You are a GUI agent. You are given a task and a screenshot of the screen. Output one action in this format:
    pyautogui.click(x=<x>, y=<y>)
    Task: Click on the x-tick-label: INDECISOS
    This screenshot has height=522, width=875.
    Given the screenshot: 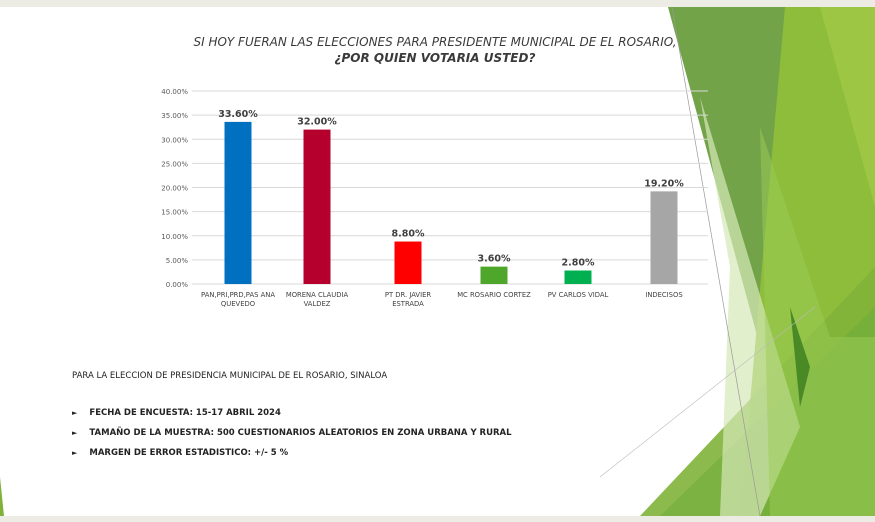 What is the action you would take?
    pyautogui.click(x=663, y=295)
    